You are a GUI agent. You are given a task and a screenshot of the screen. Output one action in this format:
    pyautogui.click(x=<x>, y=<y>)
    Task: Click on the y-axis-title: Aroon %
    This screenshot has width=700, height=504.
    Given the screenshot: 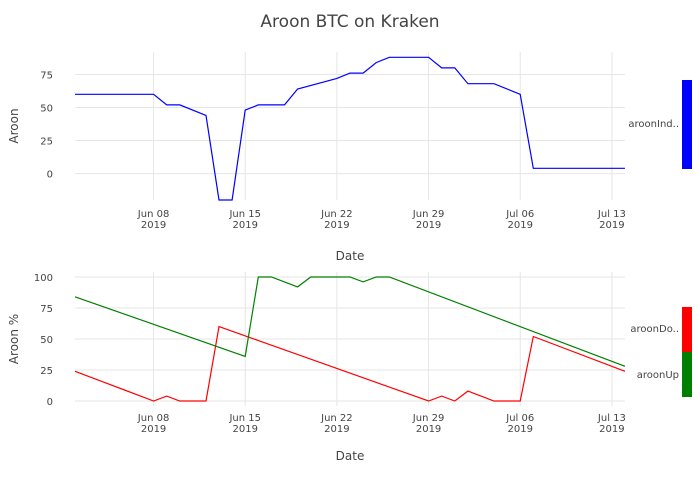 What is the action you would take?
    pyautogui.click(x=14, y=339)
    